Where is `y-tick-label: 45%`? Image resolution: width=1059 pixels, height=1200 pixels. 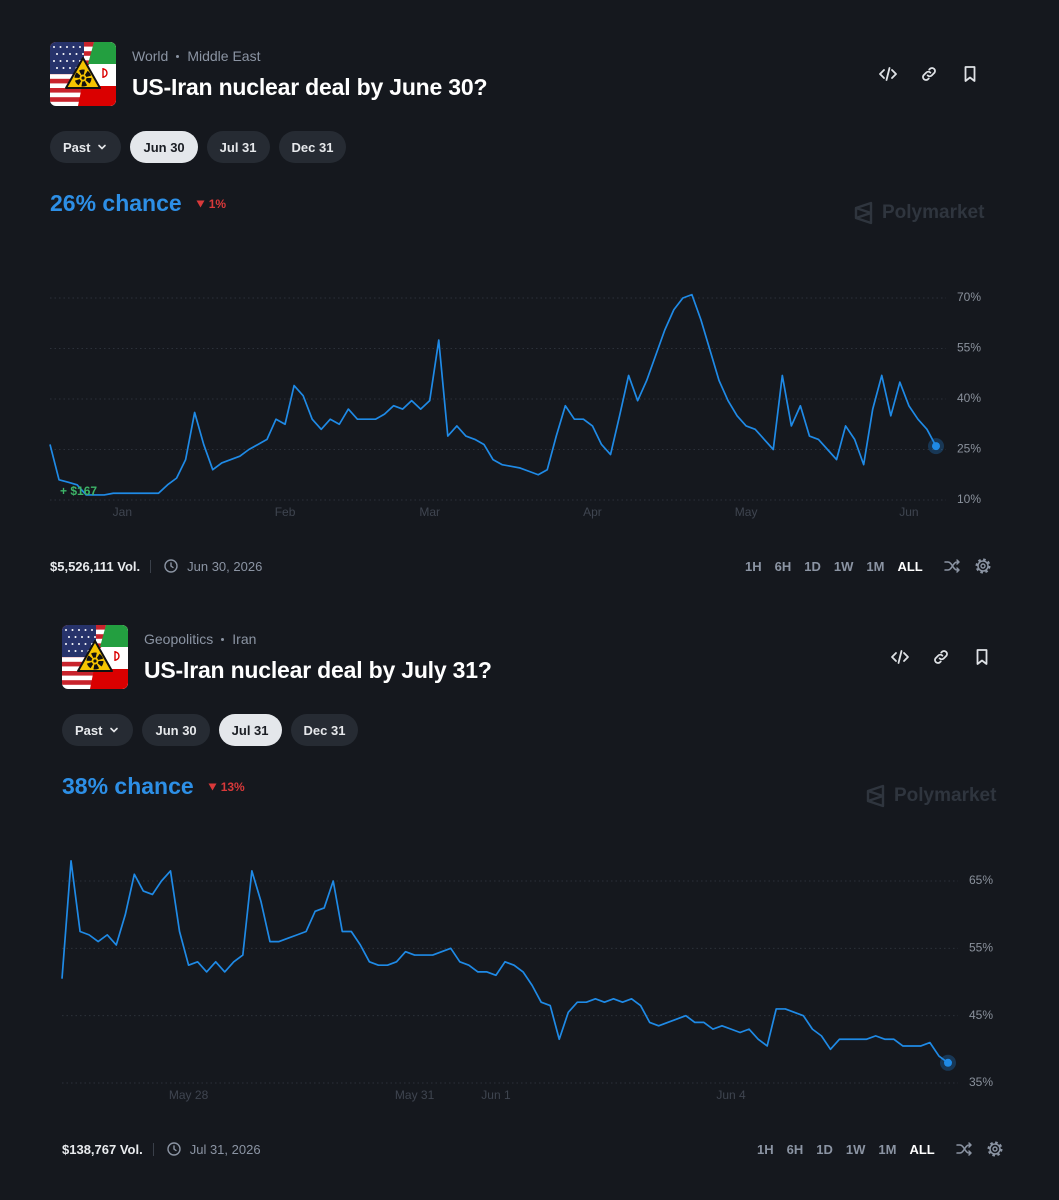
y-tick-label: 45% is located at coordinates (981, 1015).